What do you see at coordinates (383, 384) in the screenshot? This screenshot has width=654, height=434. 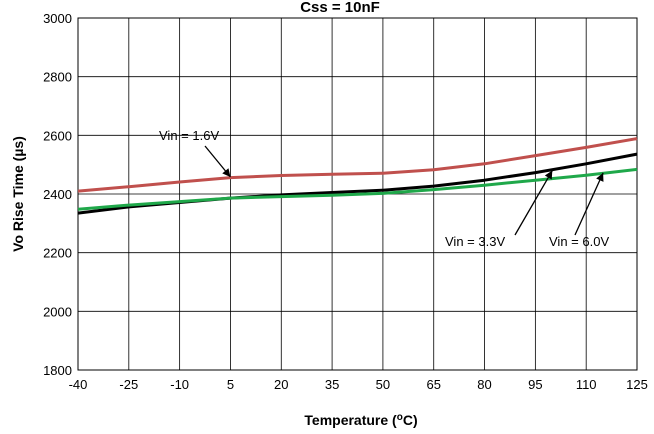 I see `x-tick-label: 50` at bounding box center [383, 384].